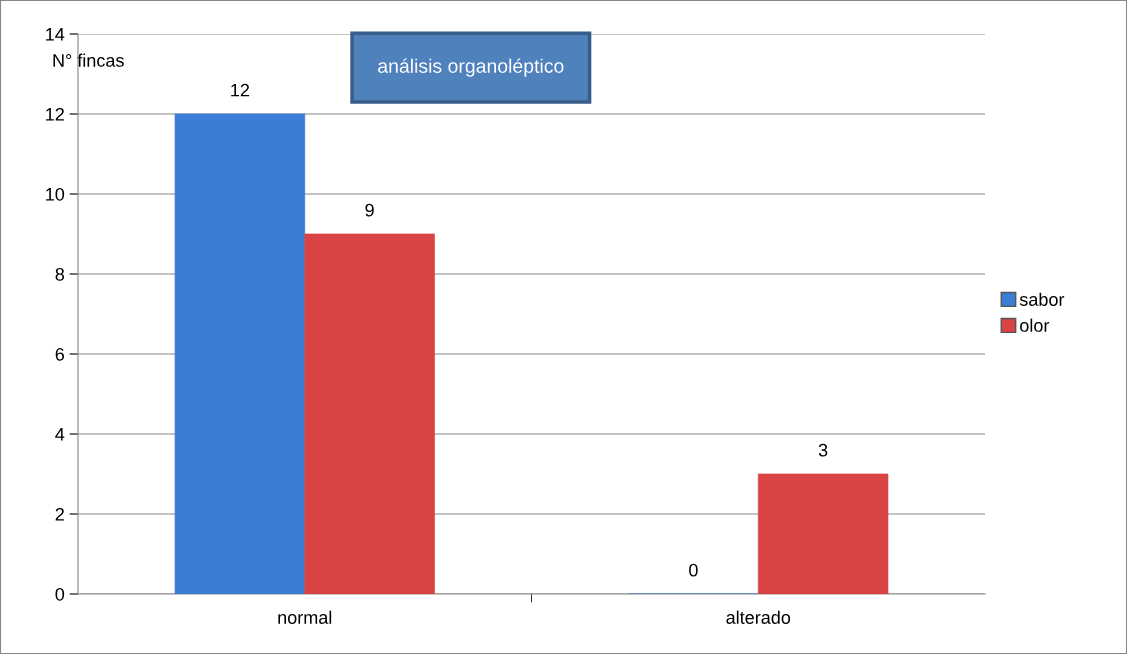  Describe the element at coordinates (305, 617) in the screenshot. I see `x-tick-label: normal` at that location.